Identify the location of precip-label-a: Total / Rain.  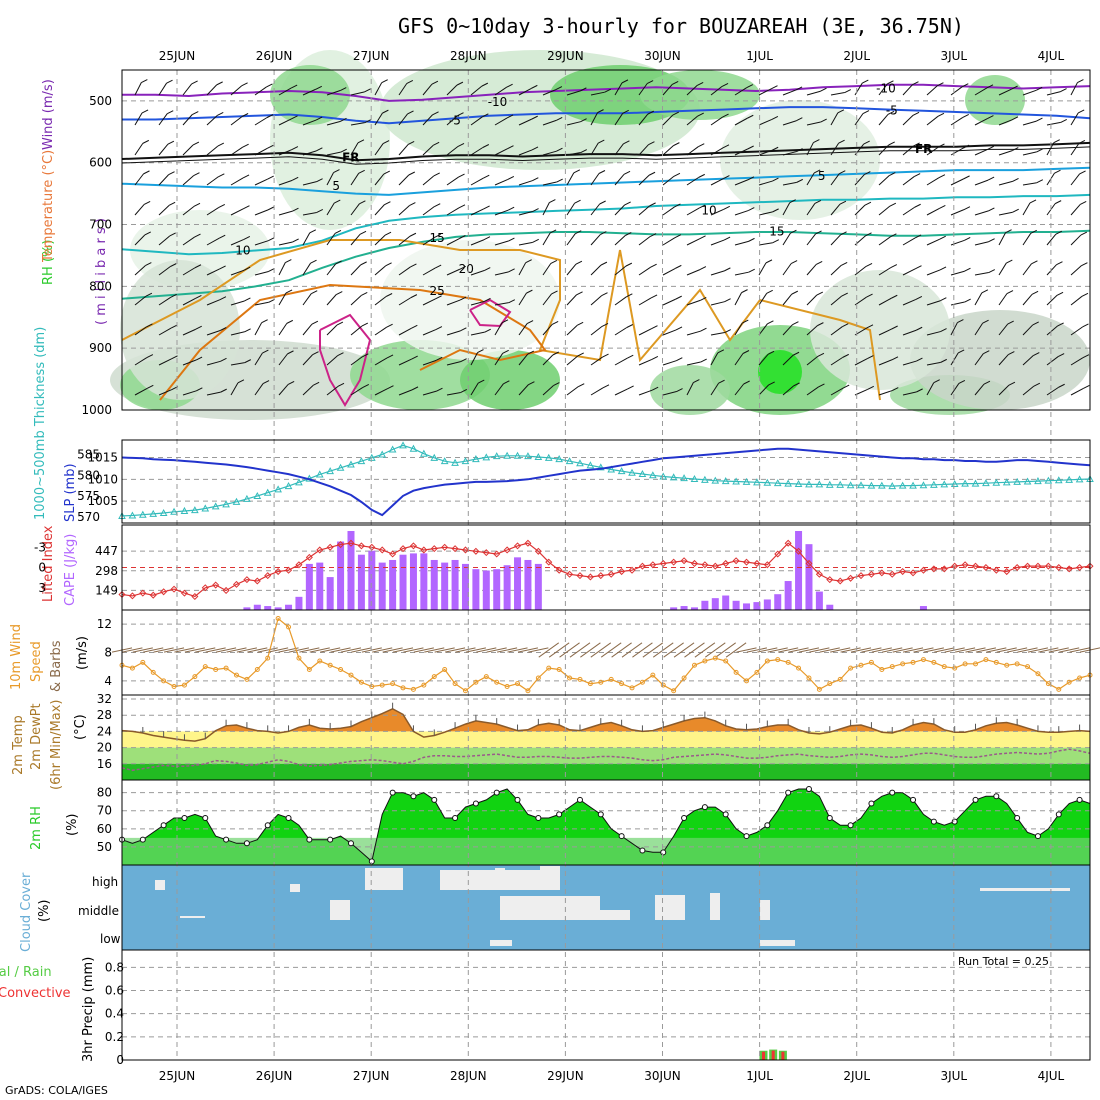
(26, 972).